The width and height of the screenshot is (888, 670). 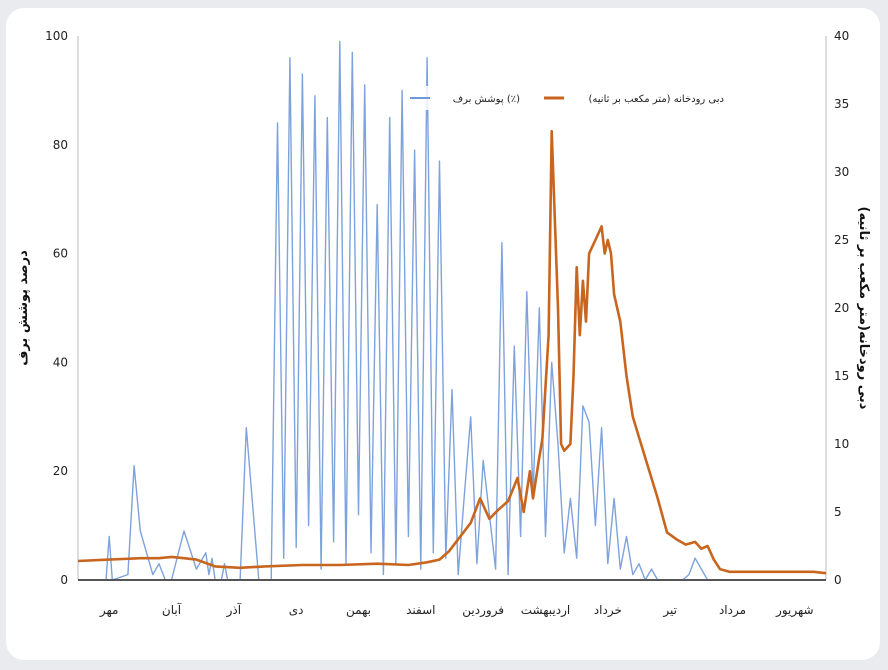 What do you see at coordinates (64, 580) in the screenshot?
I see `left-tick-label: 0` at bounding box center [64, 580].